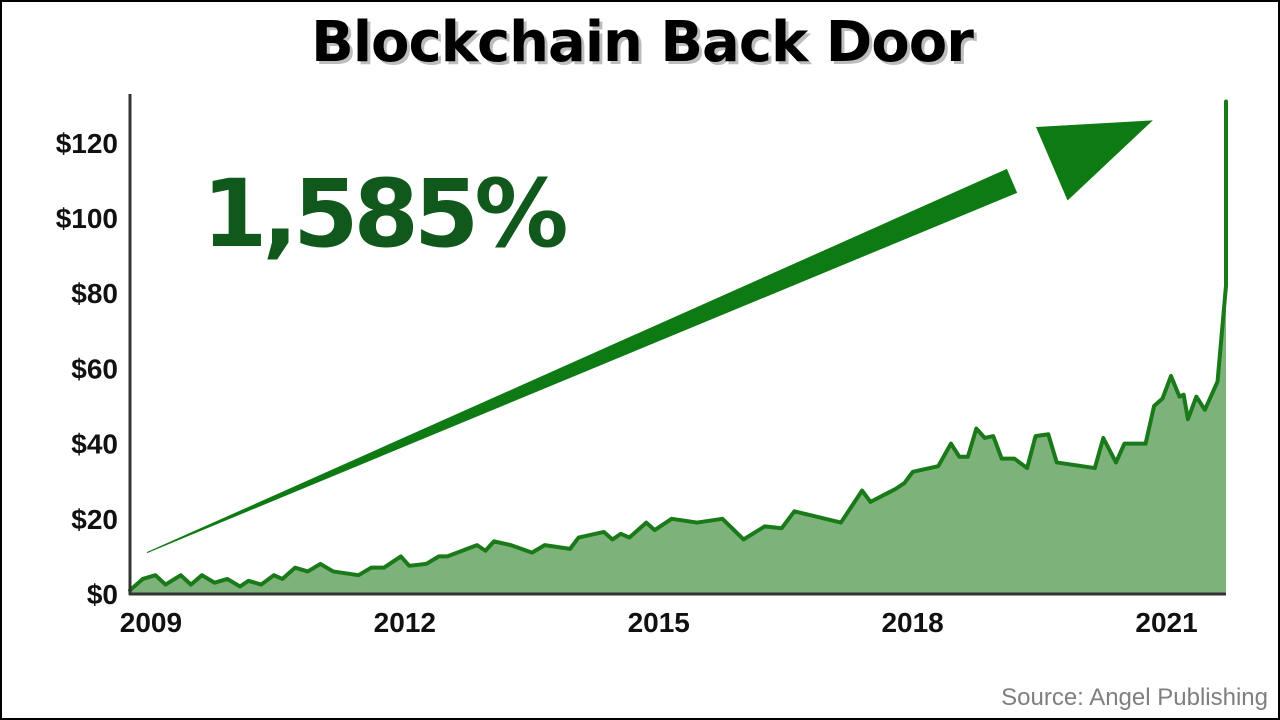 The height and width of the screenshot is (720, 1280). I want to click on y-tick-label: $60, so click(94, 368).